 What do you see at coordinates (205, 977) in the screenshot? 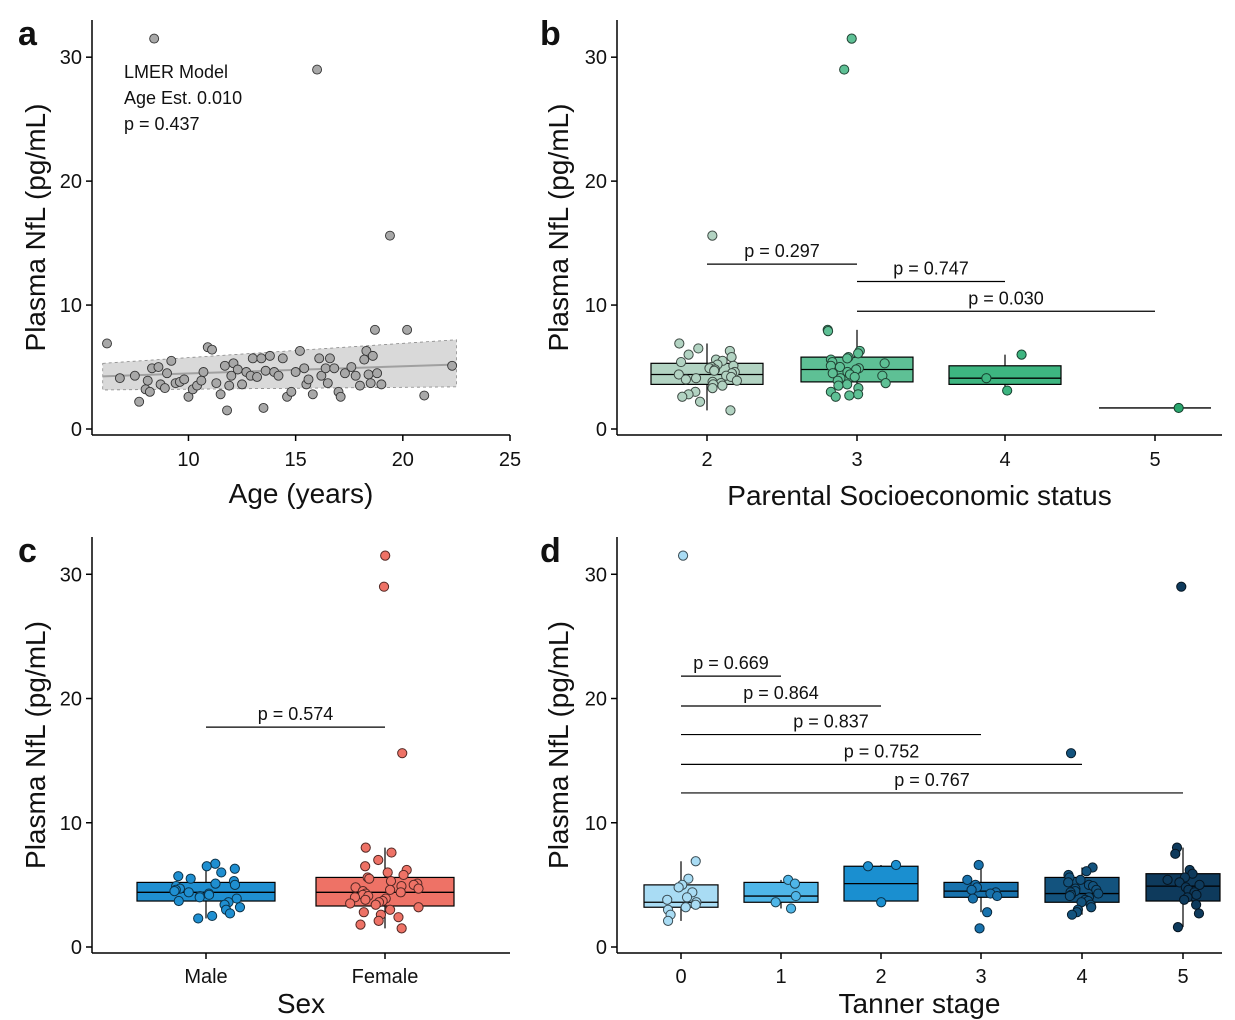
I see `x-tick-label: Male` at bounding box center [205, 977].